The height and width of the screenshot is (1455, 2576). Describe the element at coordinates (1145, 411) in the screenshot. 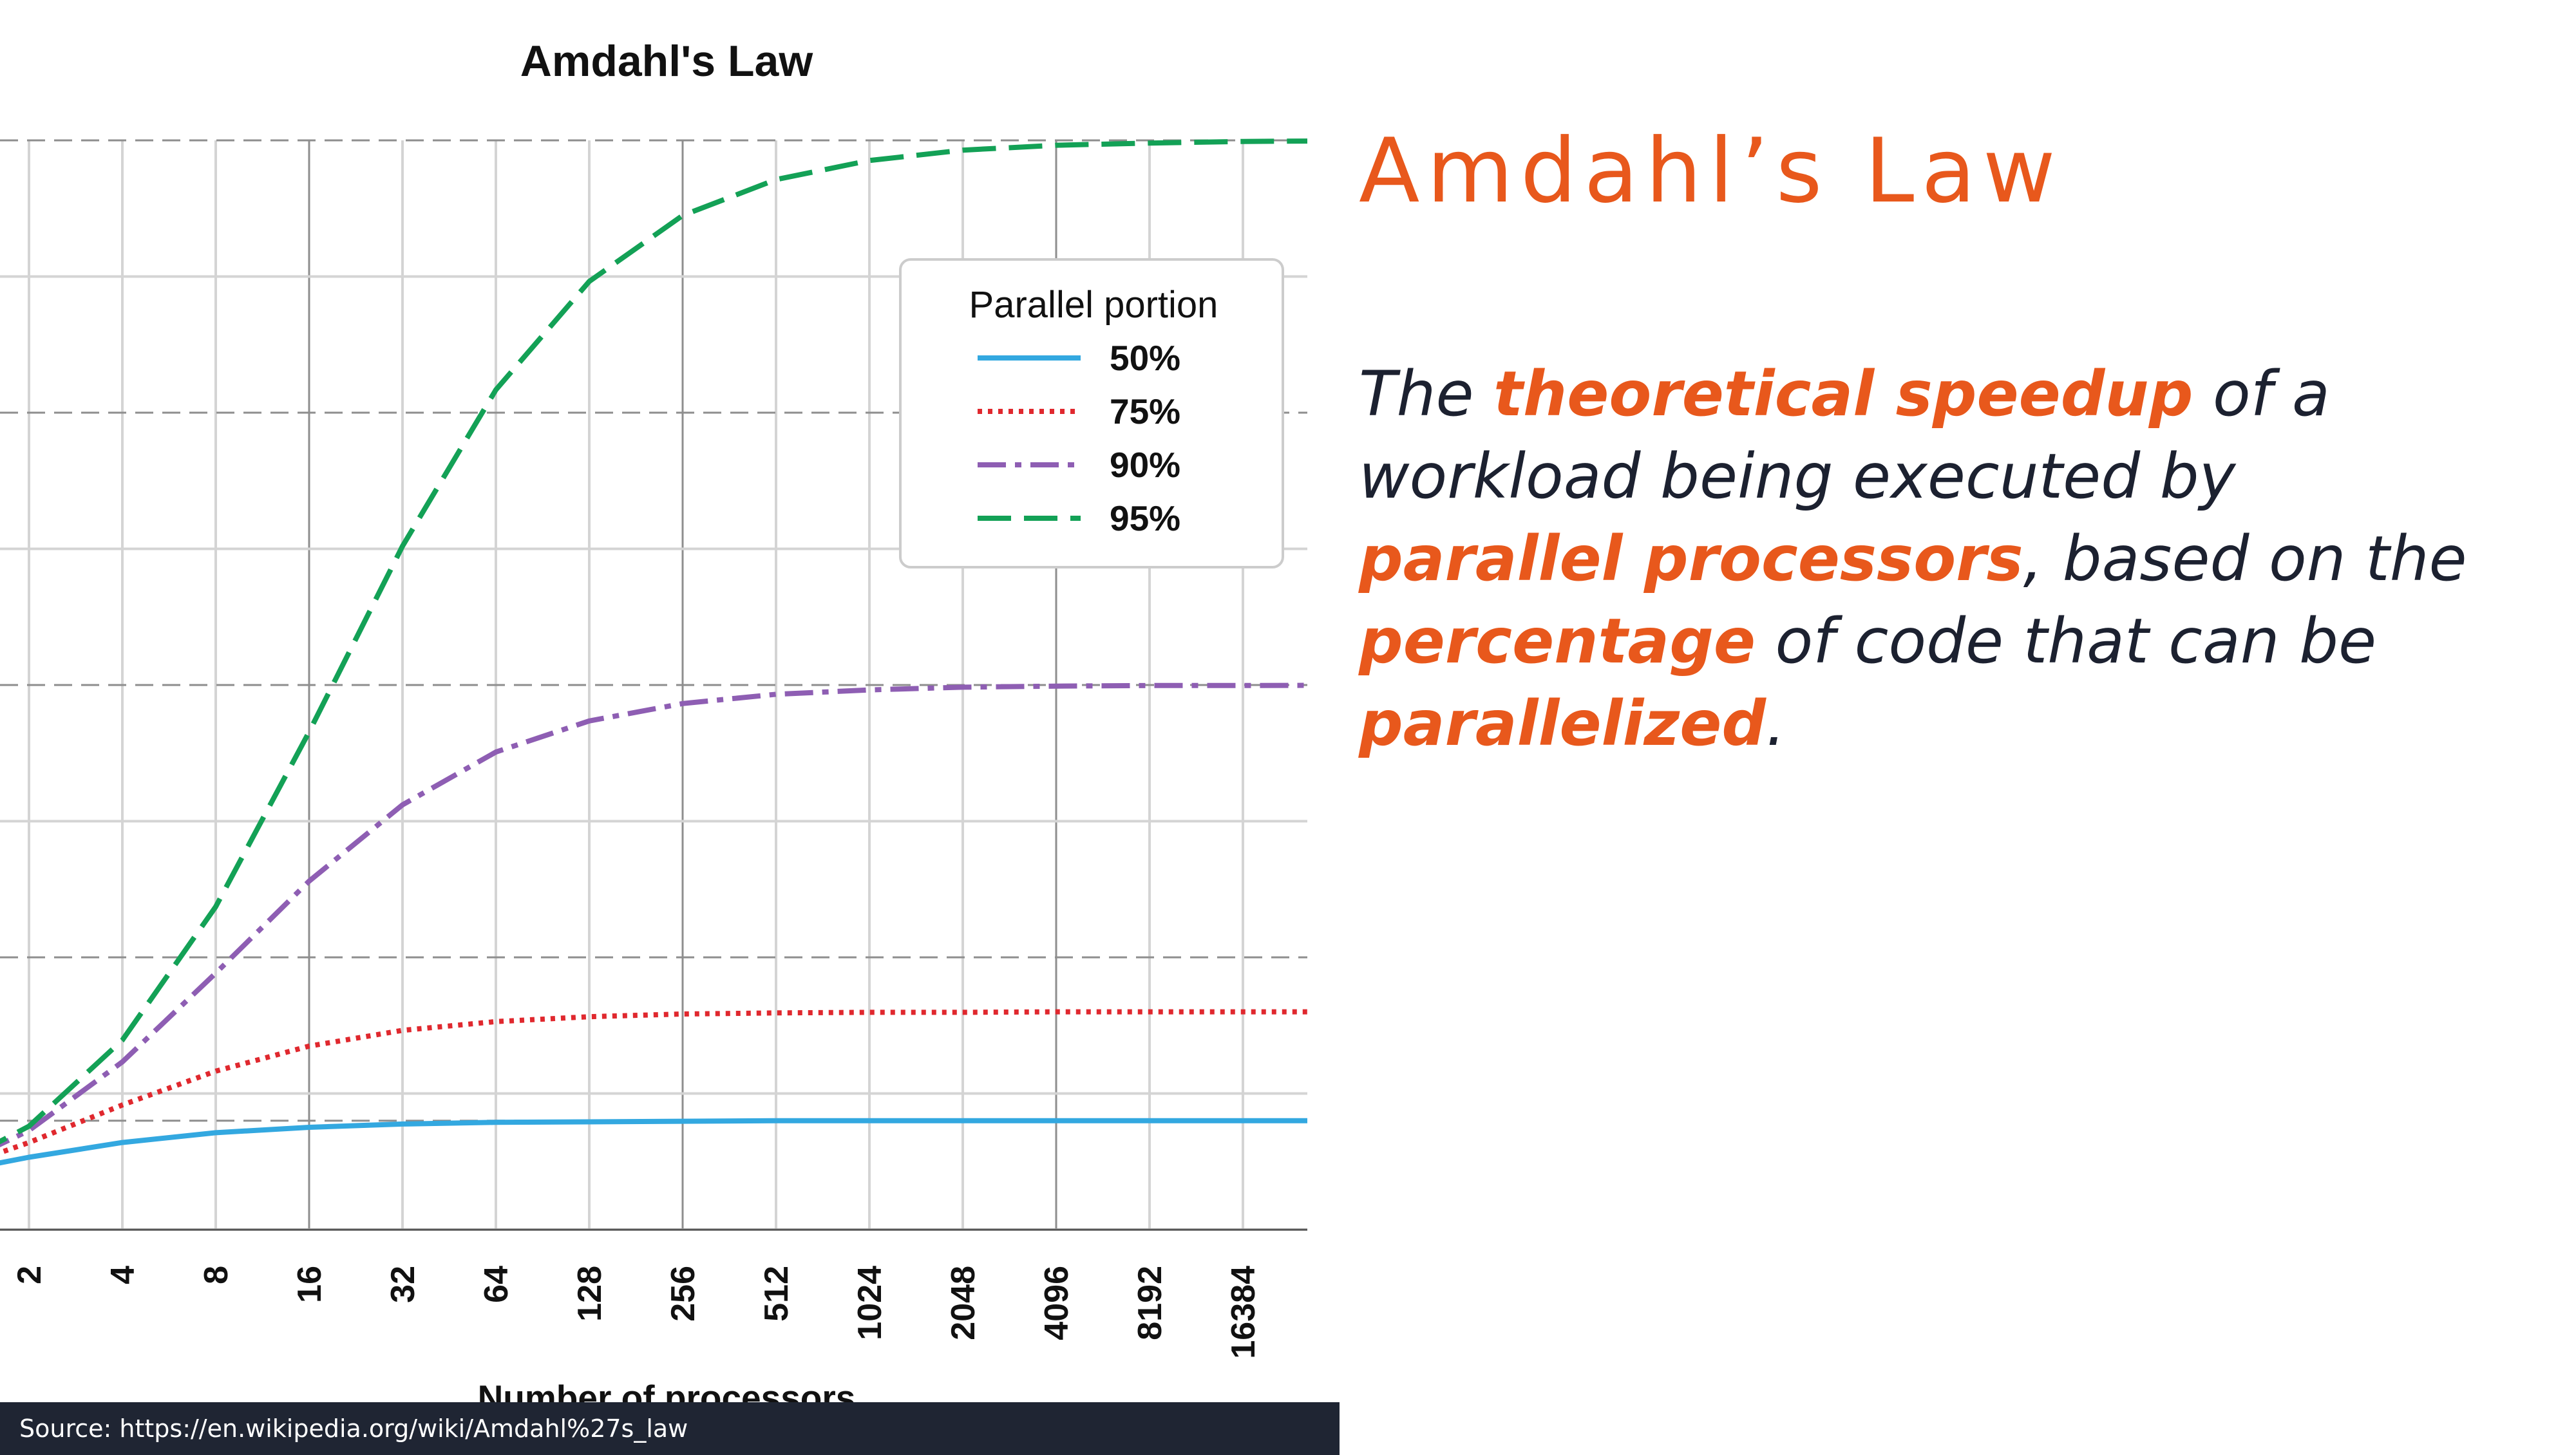

I see `legend-label: 75%` at that location.